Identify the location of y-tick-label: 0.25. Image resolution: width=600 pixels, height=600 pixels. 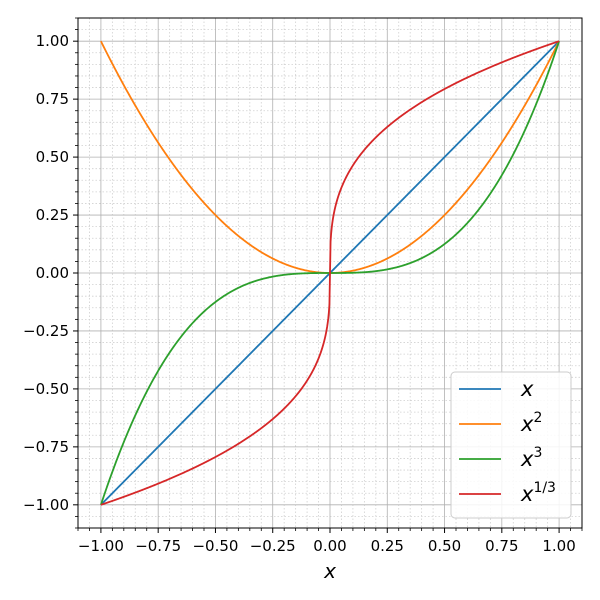
(52, 215).